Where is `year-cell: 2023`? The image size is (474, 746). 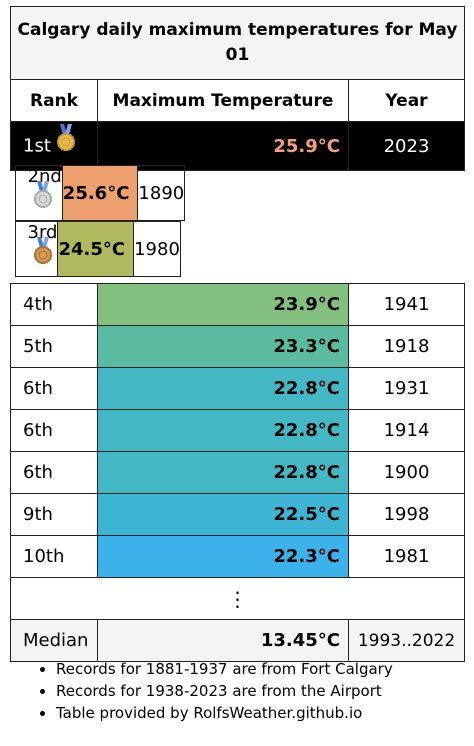
year-cell: 2023 is located at coordinates (406, 146).